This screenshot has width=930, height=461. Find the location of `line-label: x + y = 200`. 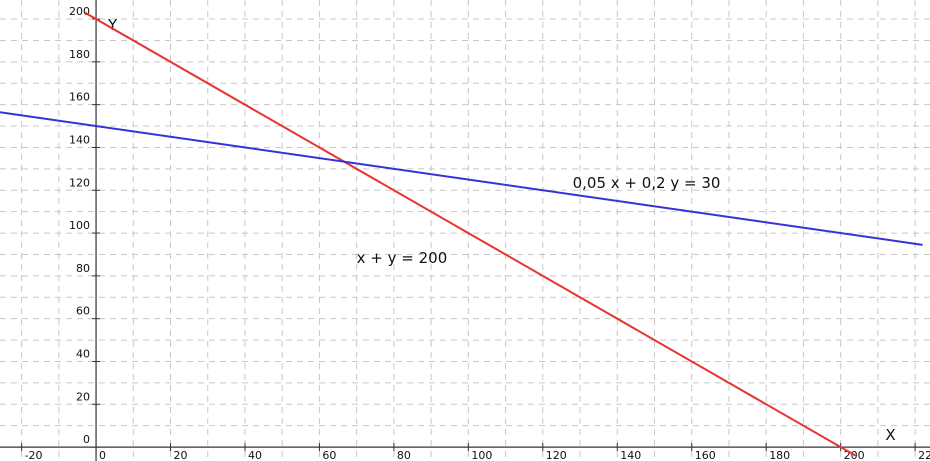

line-label: x + y = 200 is located at coordinates (402, 258).